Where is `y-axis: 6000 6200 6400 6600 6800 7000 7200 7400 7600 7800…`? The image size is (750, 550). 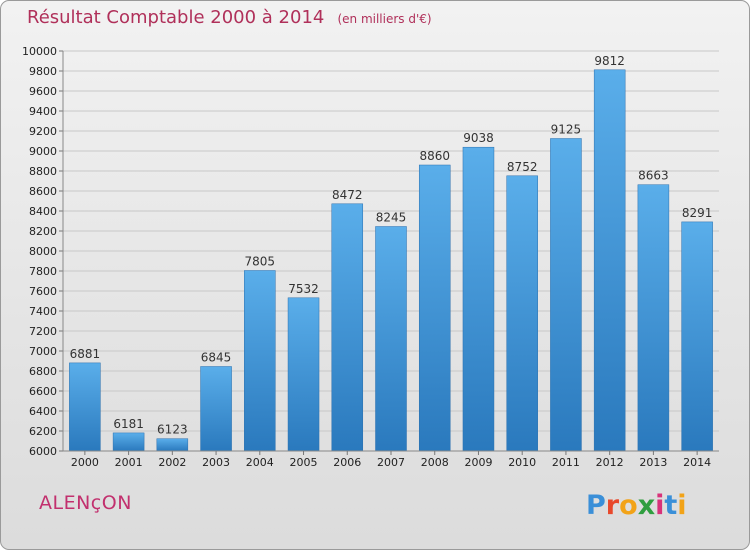 y-axis: 6000 6200 6400 6600 6800 7000 7200 7400 7600 7800… is located at coordinates (43, 251).